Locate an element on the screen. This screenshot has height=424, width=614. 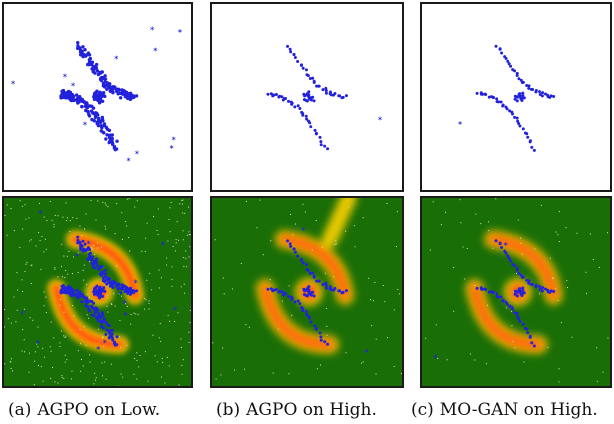
scatter-panel-c: ∗ is located at coordinates (516, 97).